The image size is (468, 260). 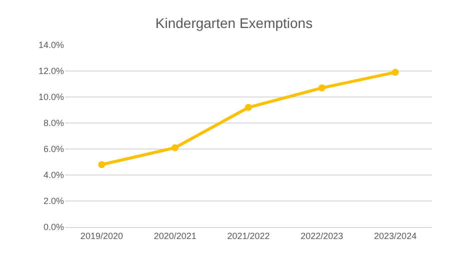 What do you see at coordinates (322, 235) in the screenshot?
I see `x-tick-label: 2022/2023` at bounding box center [322, 235].